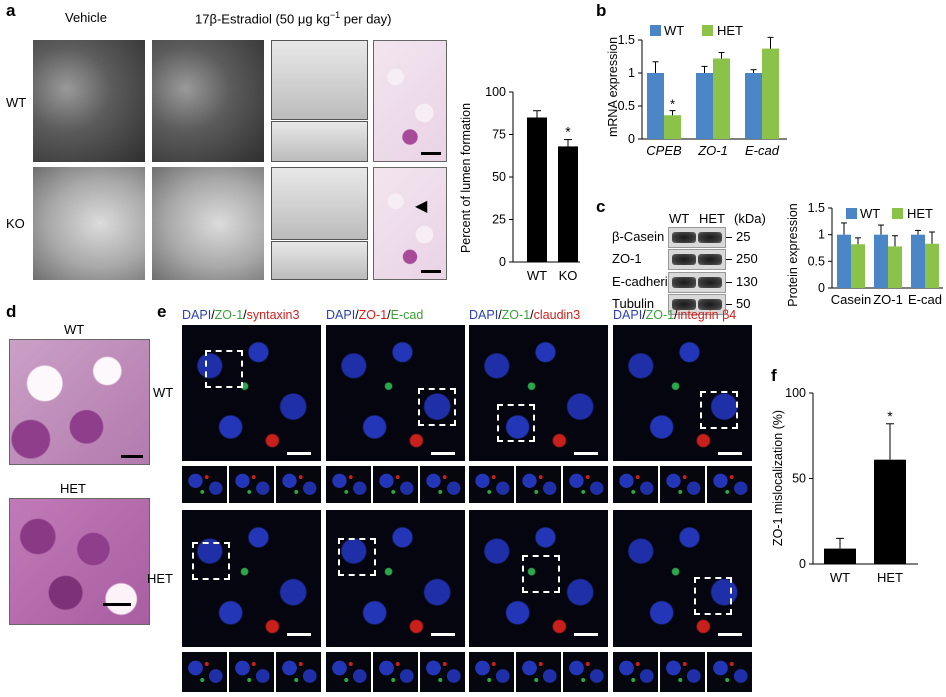 The image size is (946, 697). Describe the element at coordinates (16, 102) in the screenshot. I see `row-label-wt: WT` at that location.